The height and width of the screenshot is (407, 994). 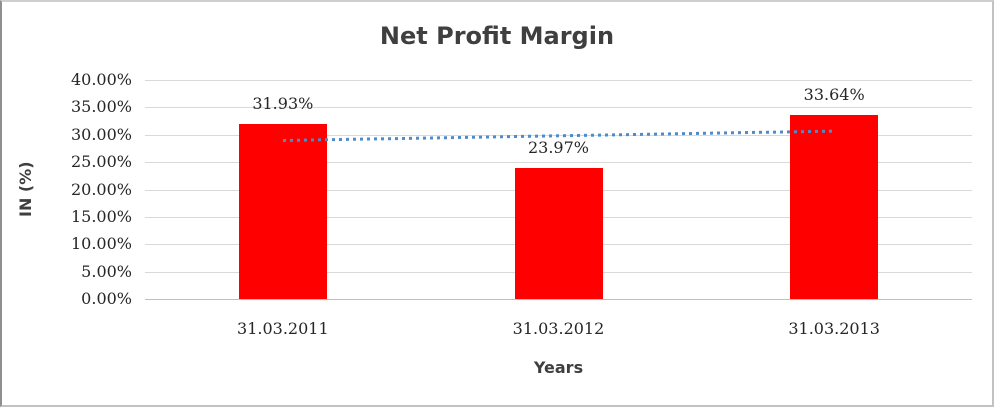 What do you see at coordinates (101, 134) in the screenshot?
I see `y-tick-label: 30.00%` at bounding box center [101, 134].